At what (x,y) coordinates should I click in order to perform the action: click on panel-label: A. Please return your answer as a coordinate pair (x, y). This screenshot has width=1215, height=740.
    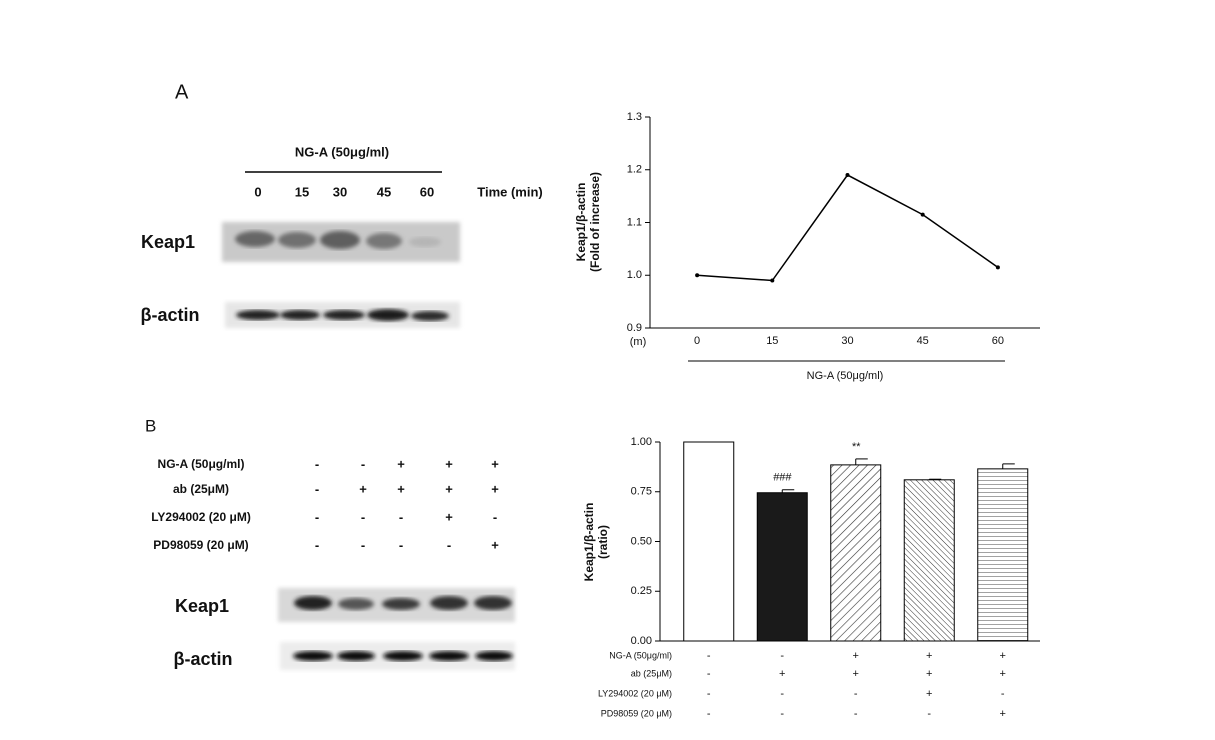
    Looking at the image, I should click on (182, 92).